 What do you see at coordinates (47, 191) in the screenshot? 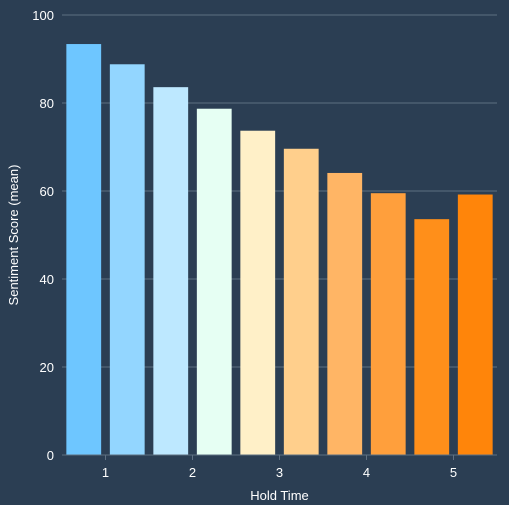
I see `y-tick-label: 60` at bounding box center [47, 191].